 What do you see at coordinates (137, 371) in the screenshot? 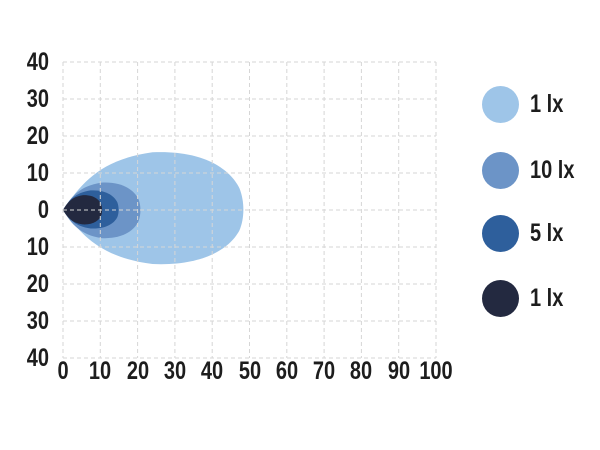
I see `x-tick-label: 20` at bounding box center [137, 371].